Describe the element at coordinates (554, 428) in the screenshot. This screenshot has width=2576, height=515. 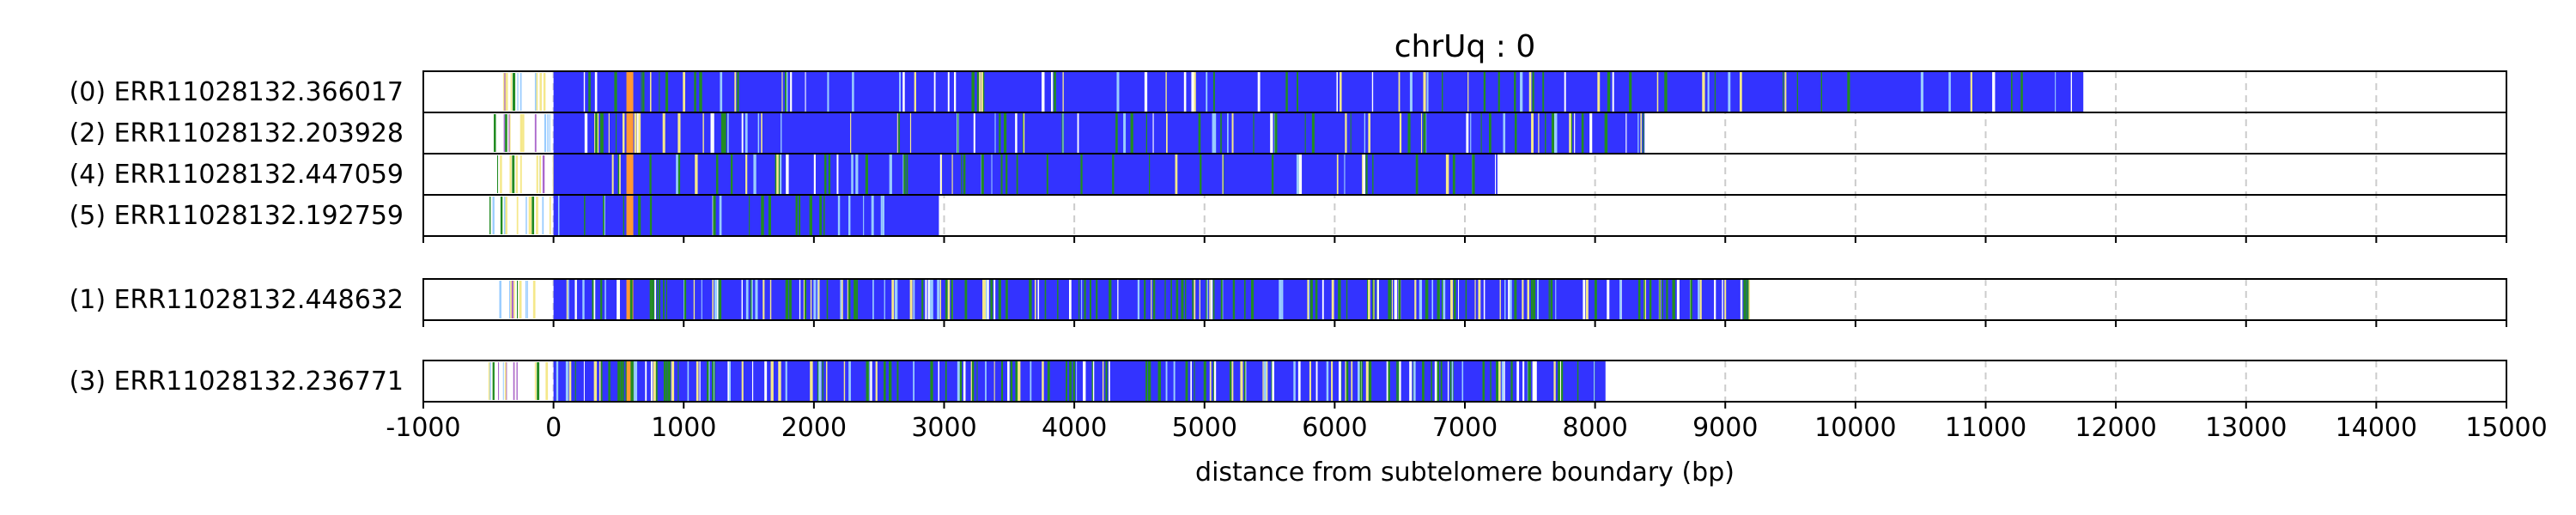
I see `x-tick-label: 0` at that location.